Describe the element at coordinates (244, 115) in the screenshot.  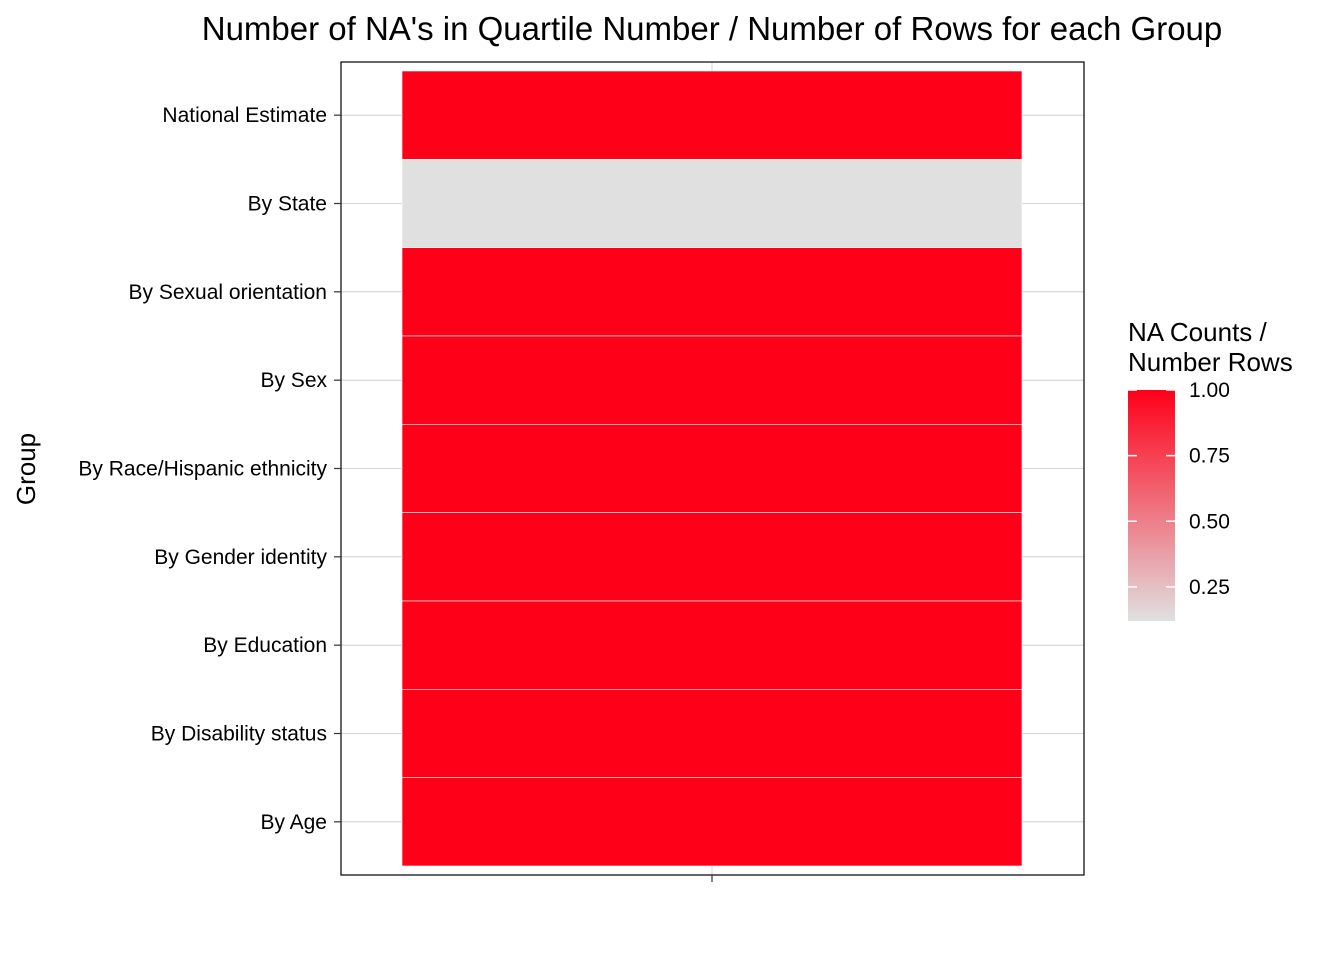
I see `y-tick-label: National Estimate` at that location.